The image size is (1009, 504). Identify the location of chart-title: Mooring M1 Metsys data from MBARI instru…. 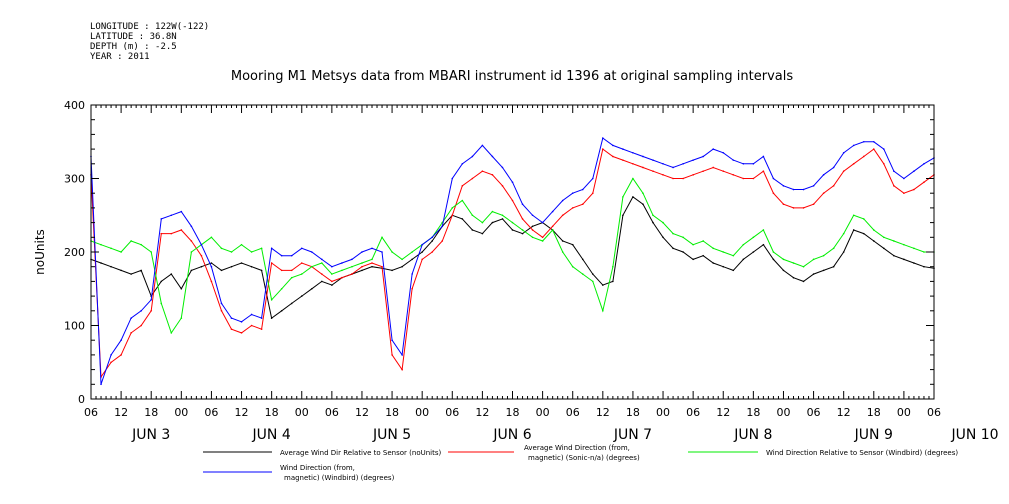
(512, 76).